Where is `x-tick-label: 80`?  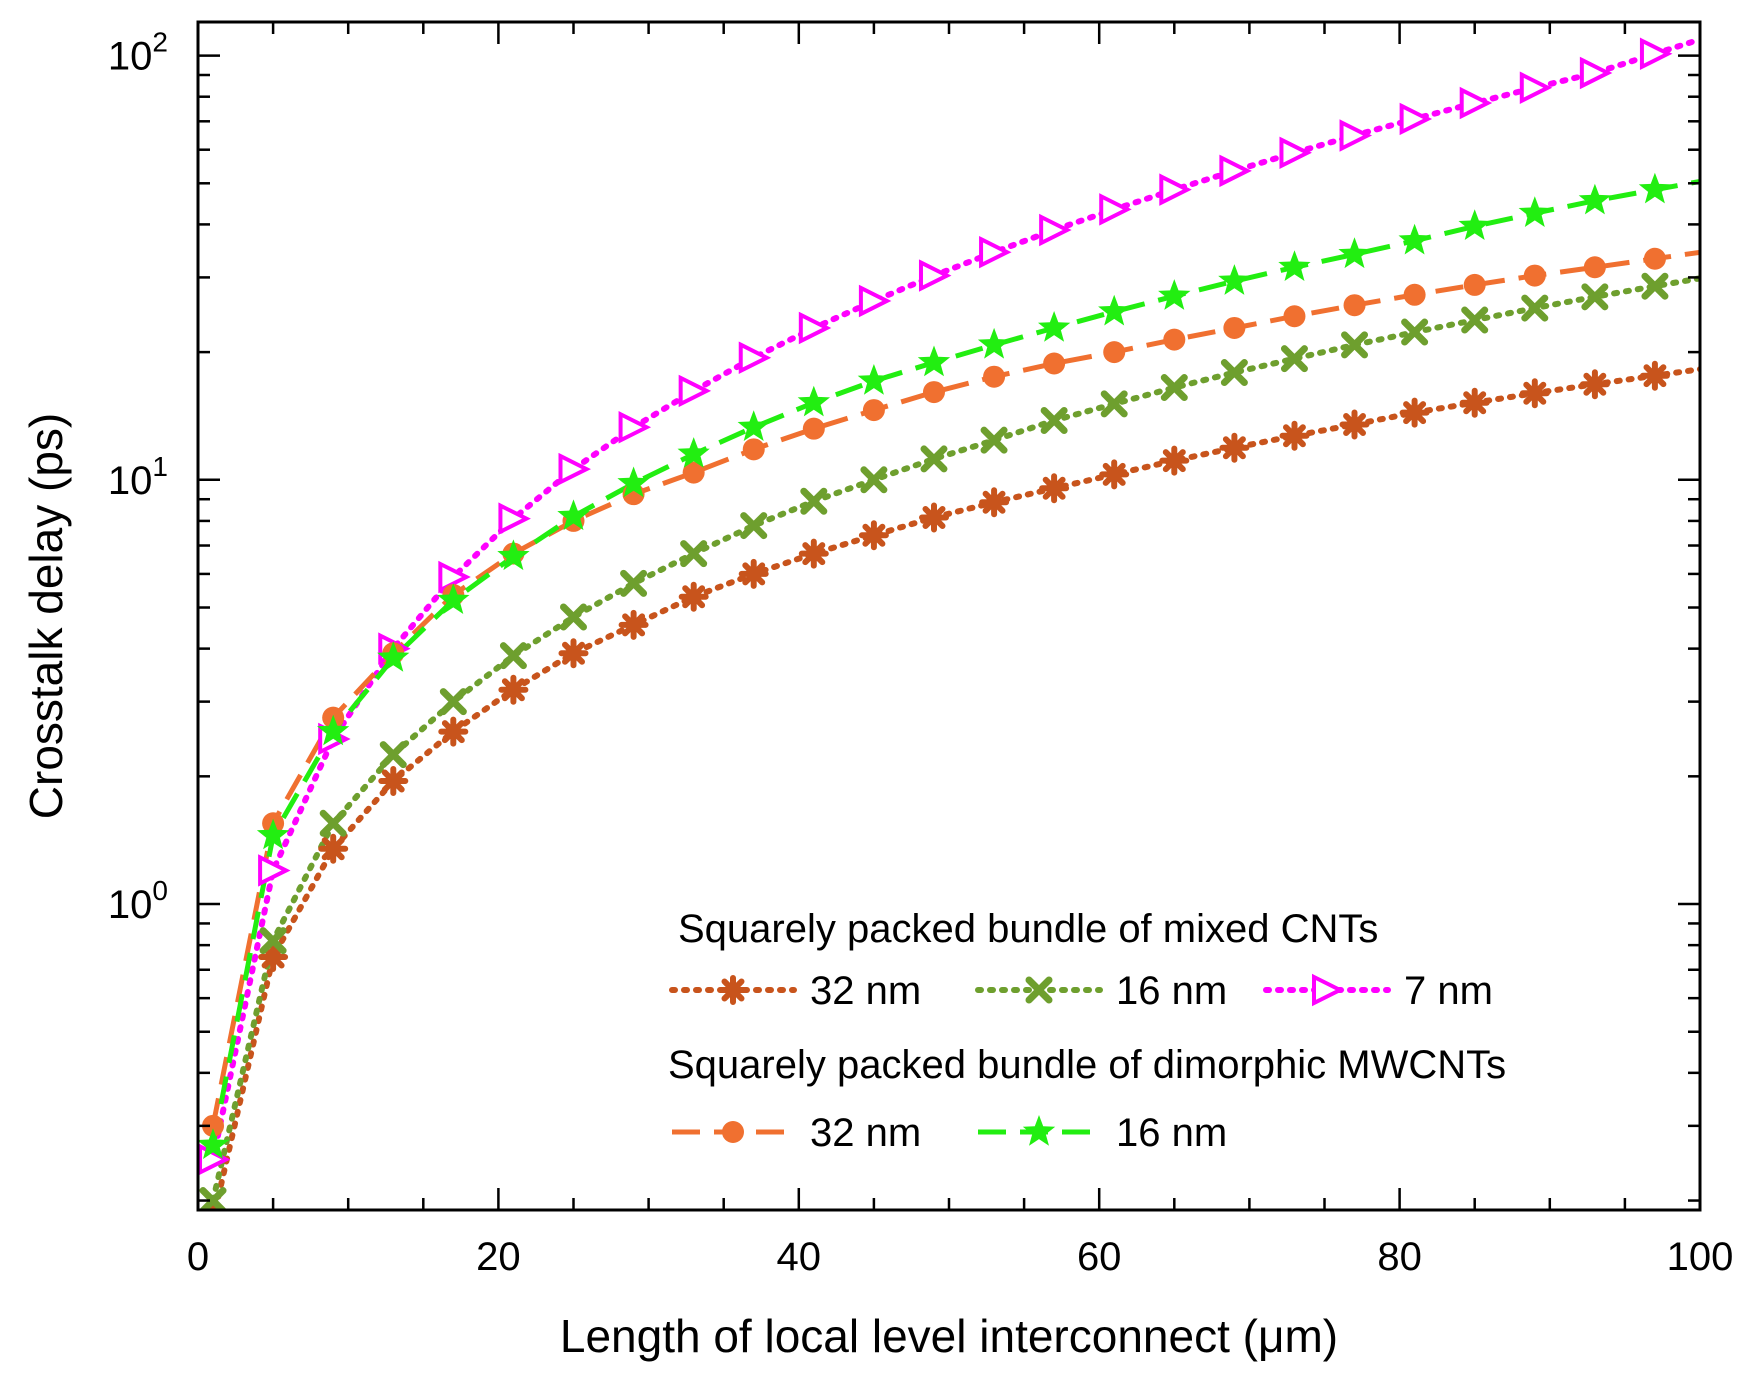
x-tick-label: 80 is located at coordinates (1399, 1257).